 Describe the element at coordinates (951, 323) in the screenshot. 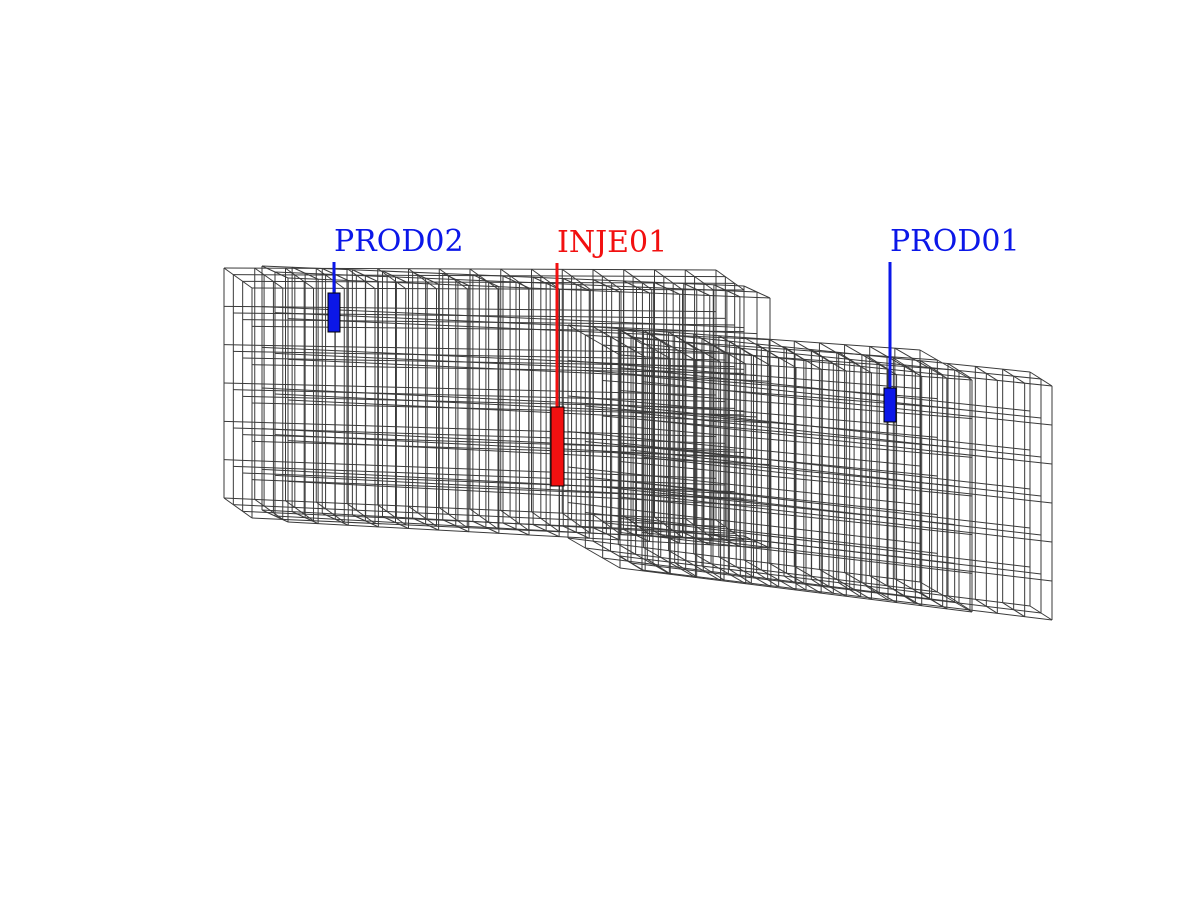

I see `well-prod01: PROD01` at that location.